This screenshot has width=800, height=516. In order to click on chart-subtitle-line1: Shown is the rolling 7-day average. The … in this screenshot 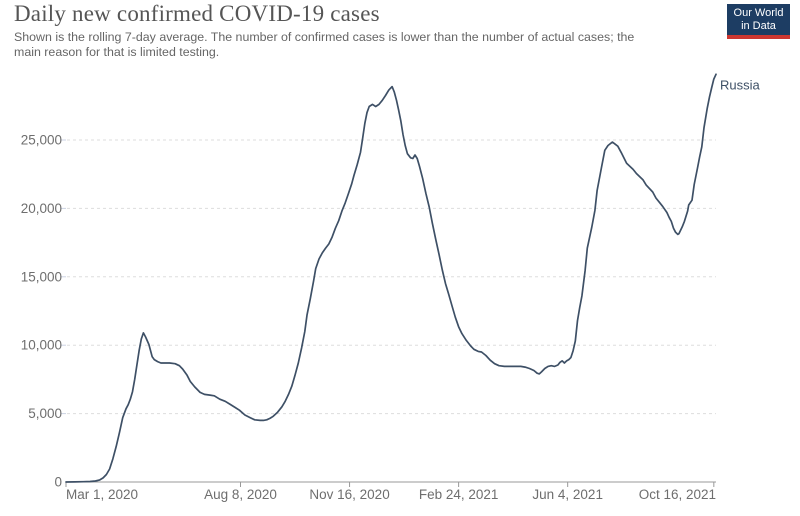, I will do `click(324, 37)`.